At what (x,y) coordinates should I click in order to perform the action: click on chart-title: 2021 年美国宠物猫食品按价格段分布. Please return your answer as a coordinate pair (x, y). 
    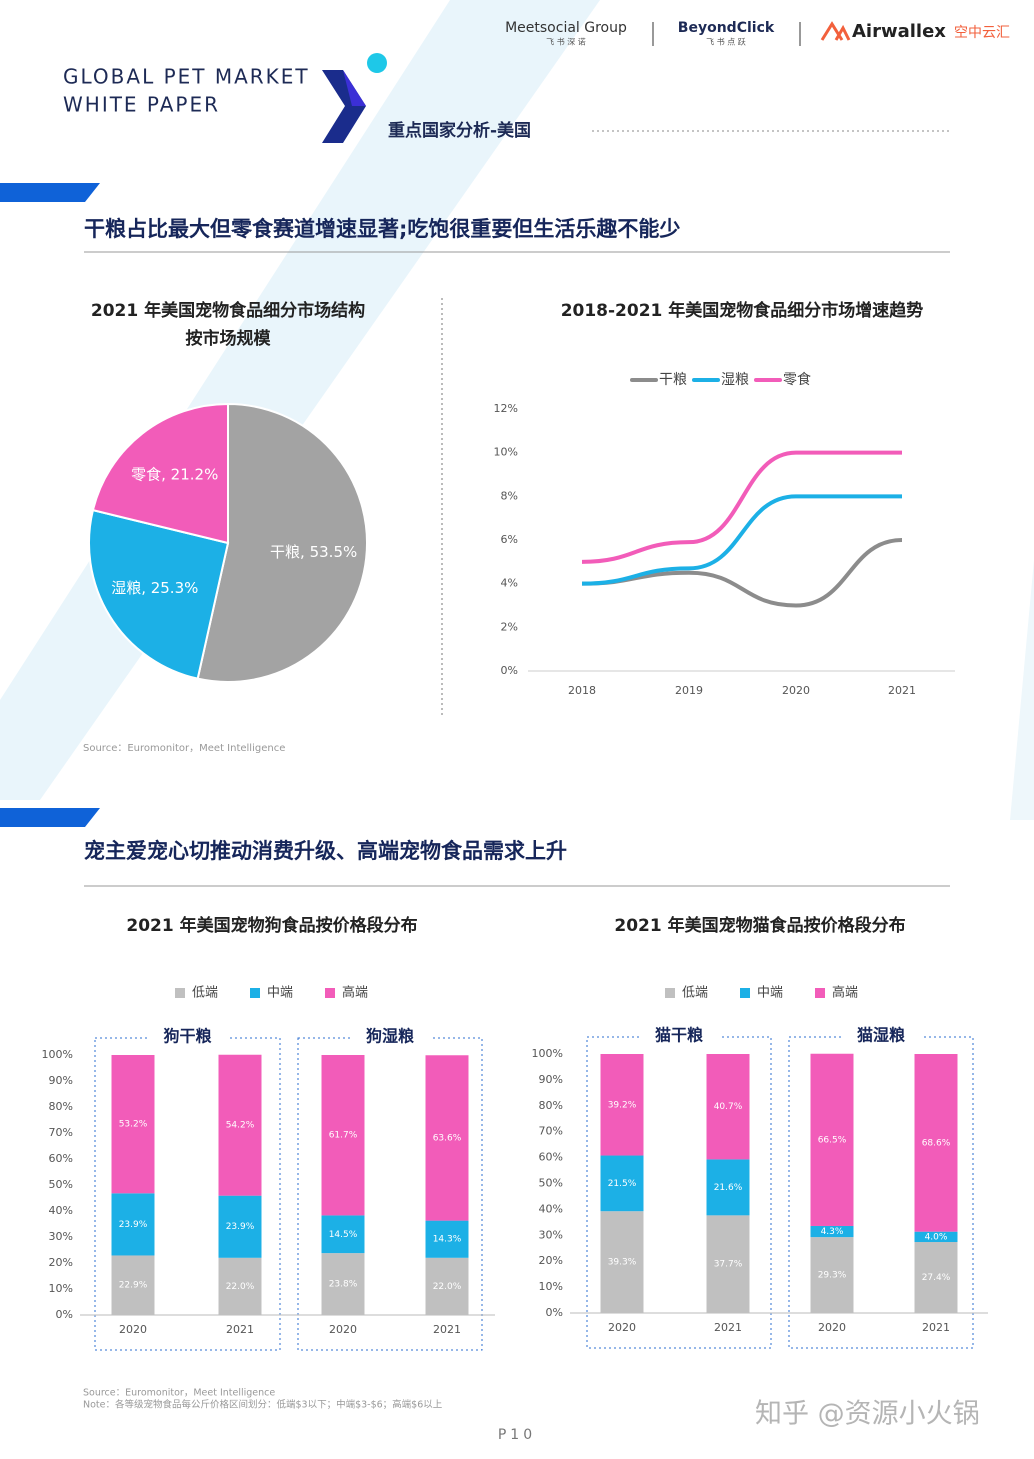
    Looking at the image, I should click on (759, 925).